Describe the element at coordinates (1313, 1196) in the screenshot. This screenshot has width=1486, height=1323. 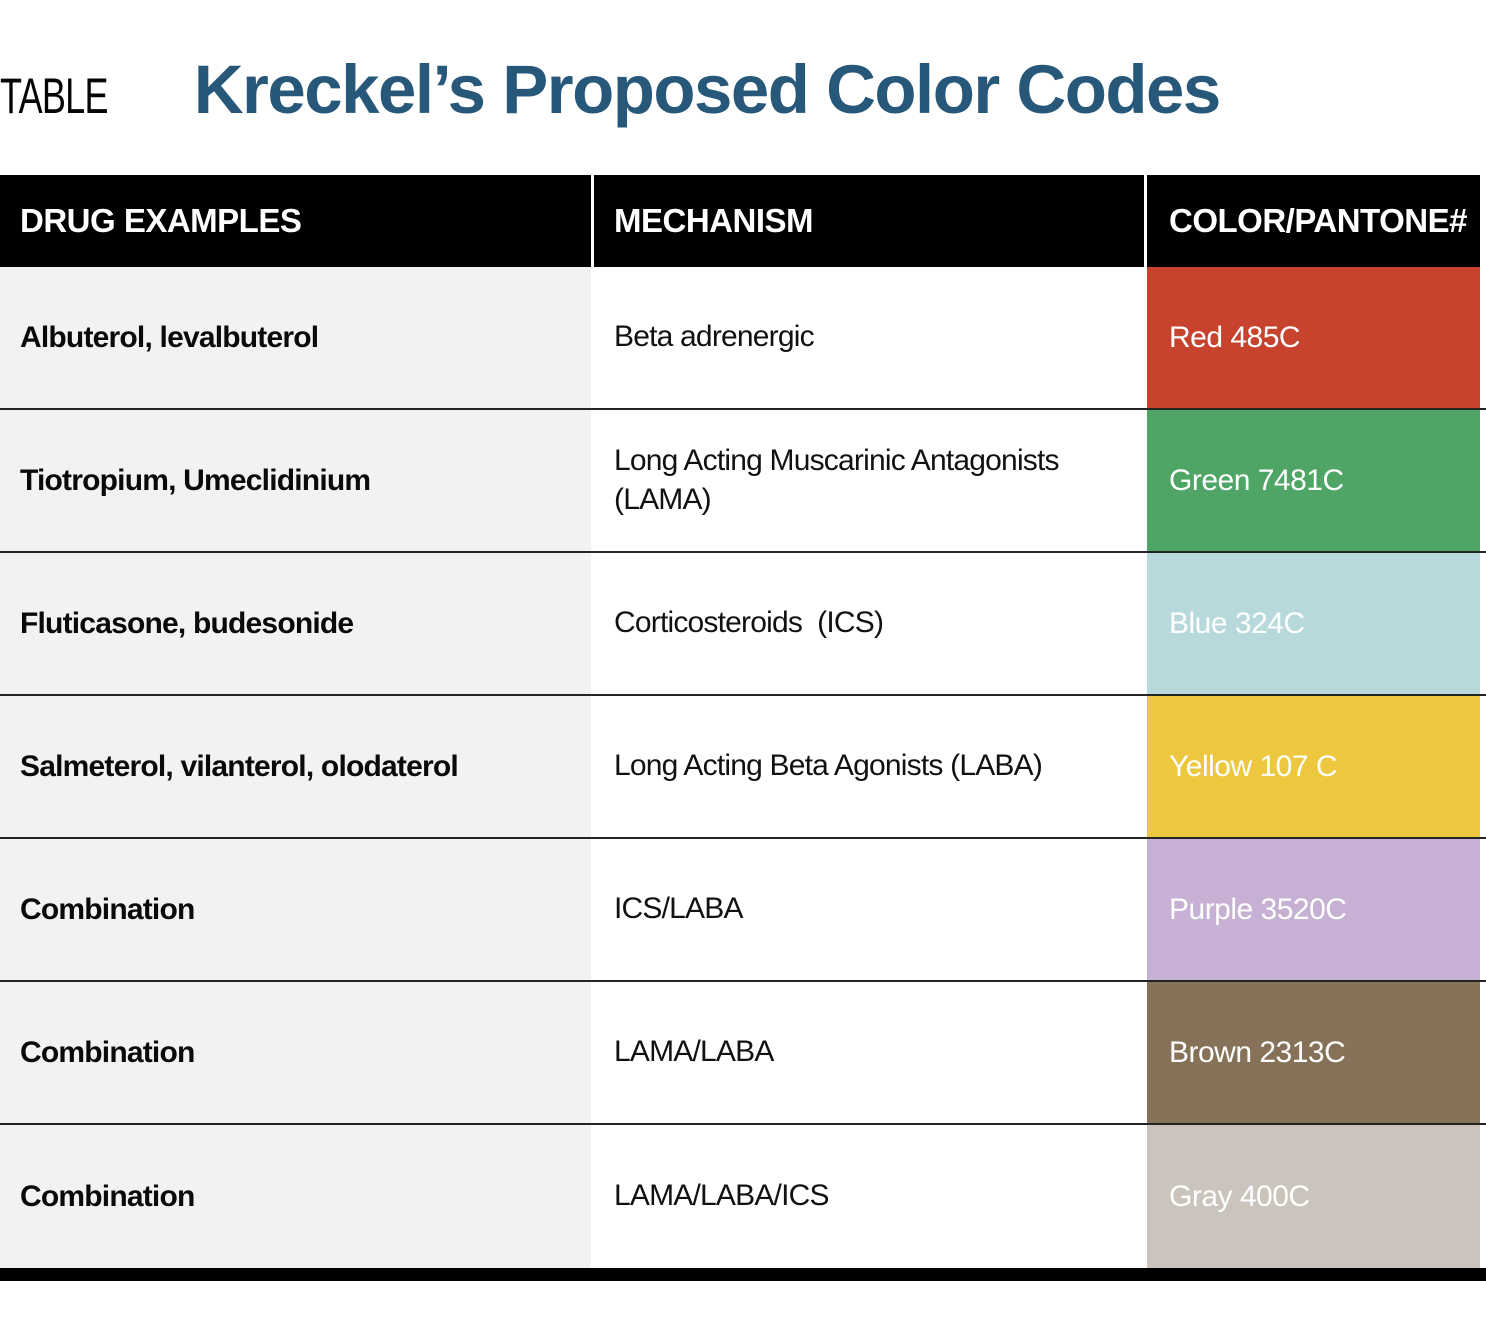
I see `pantone-color-swatch: Gray 400C` at that location.